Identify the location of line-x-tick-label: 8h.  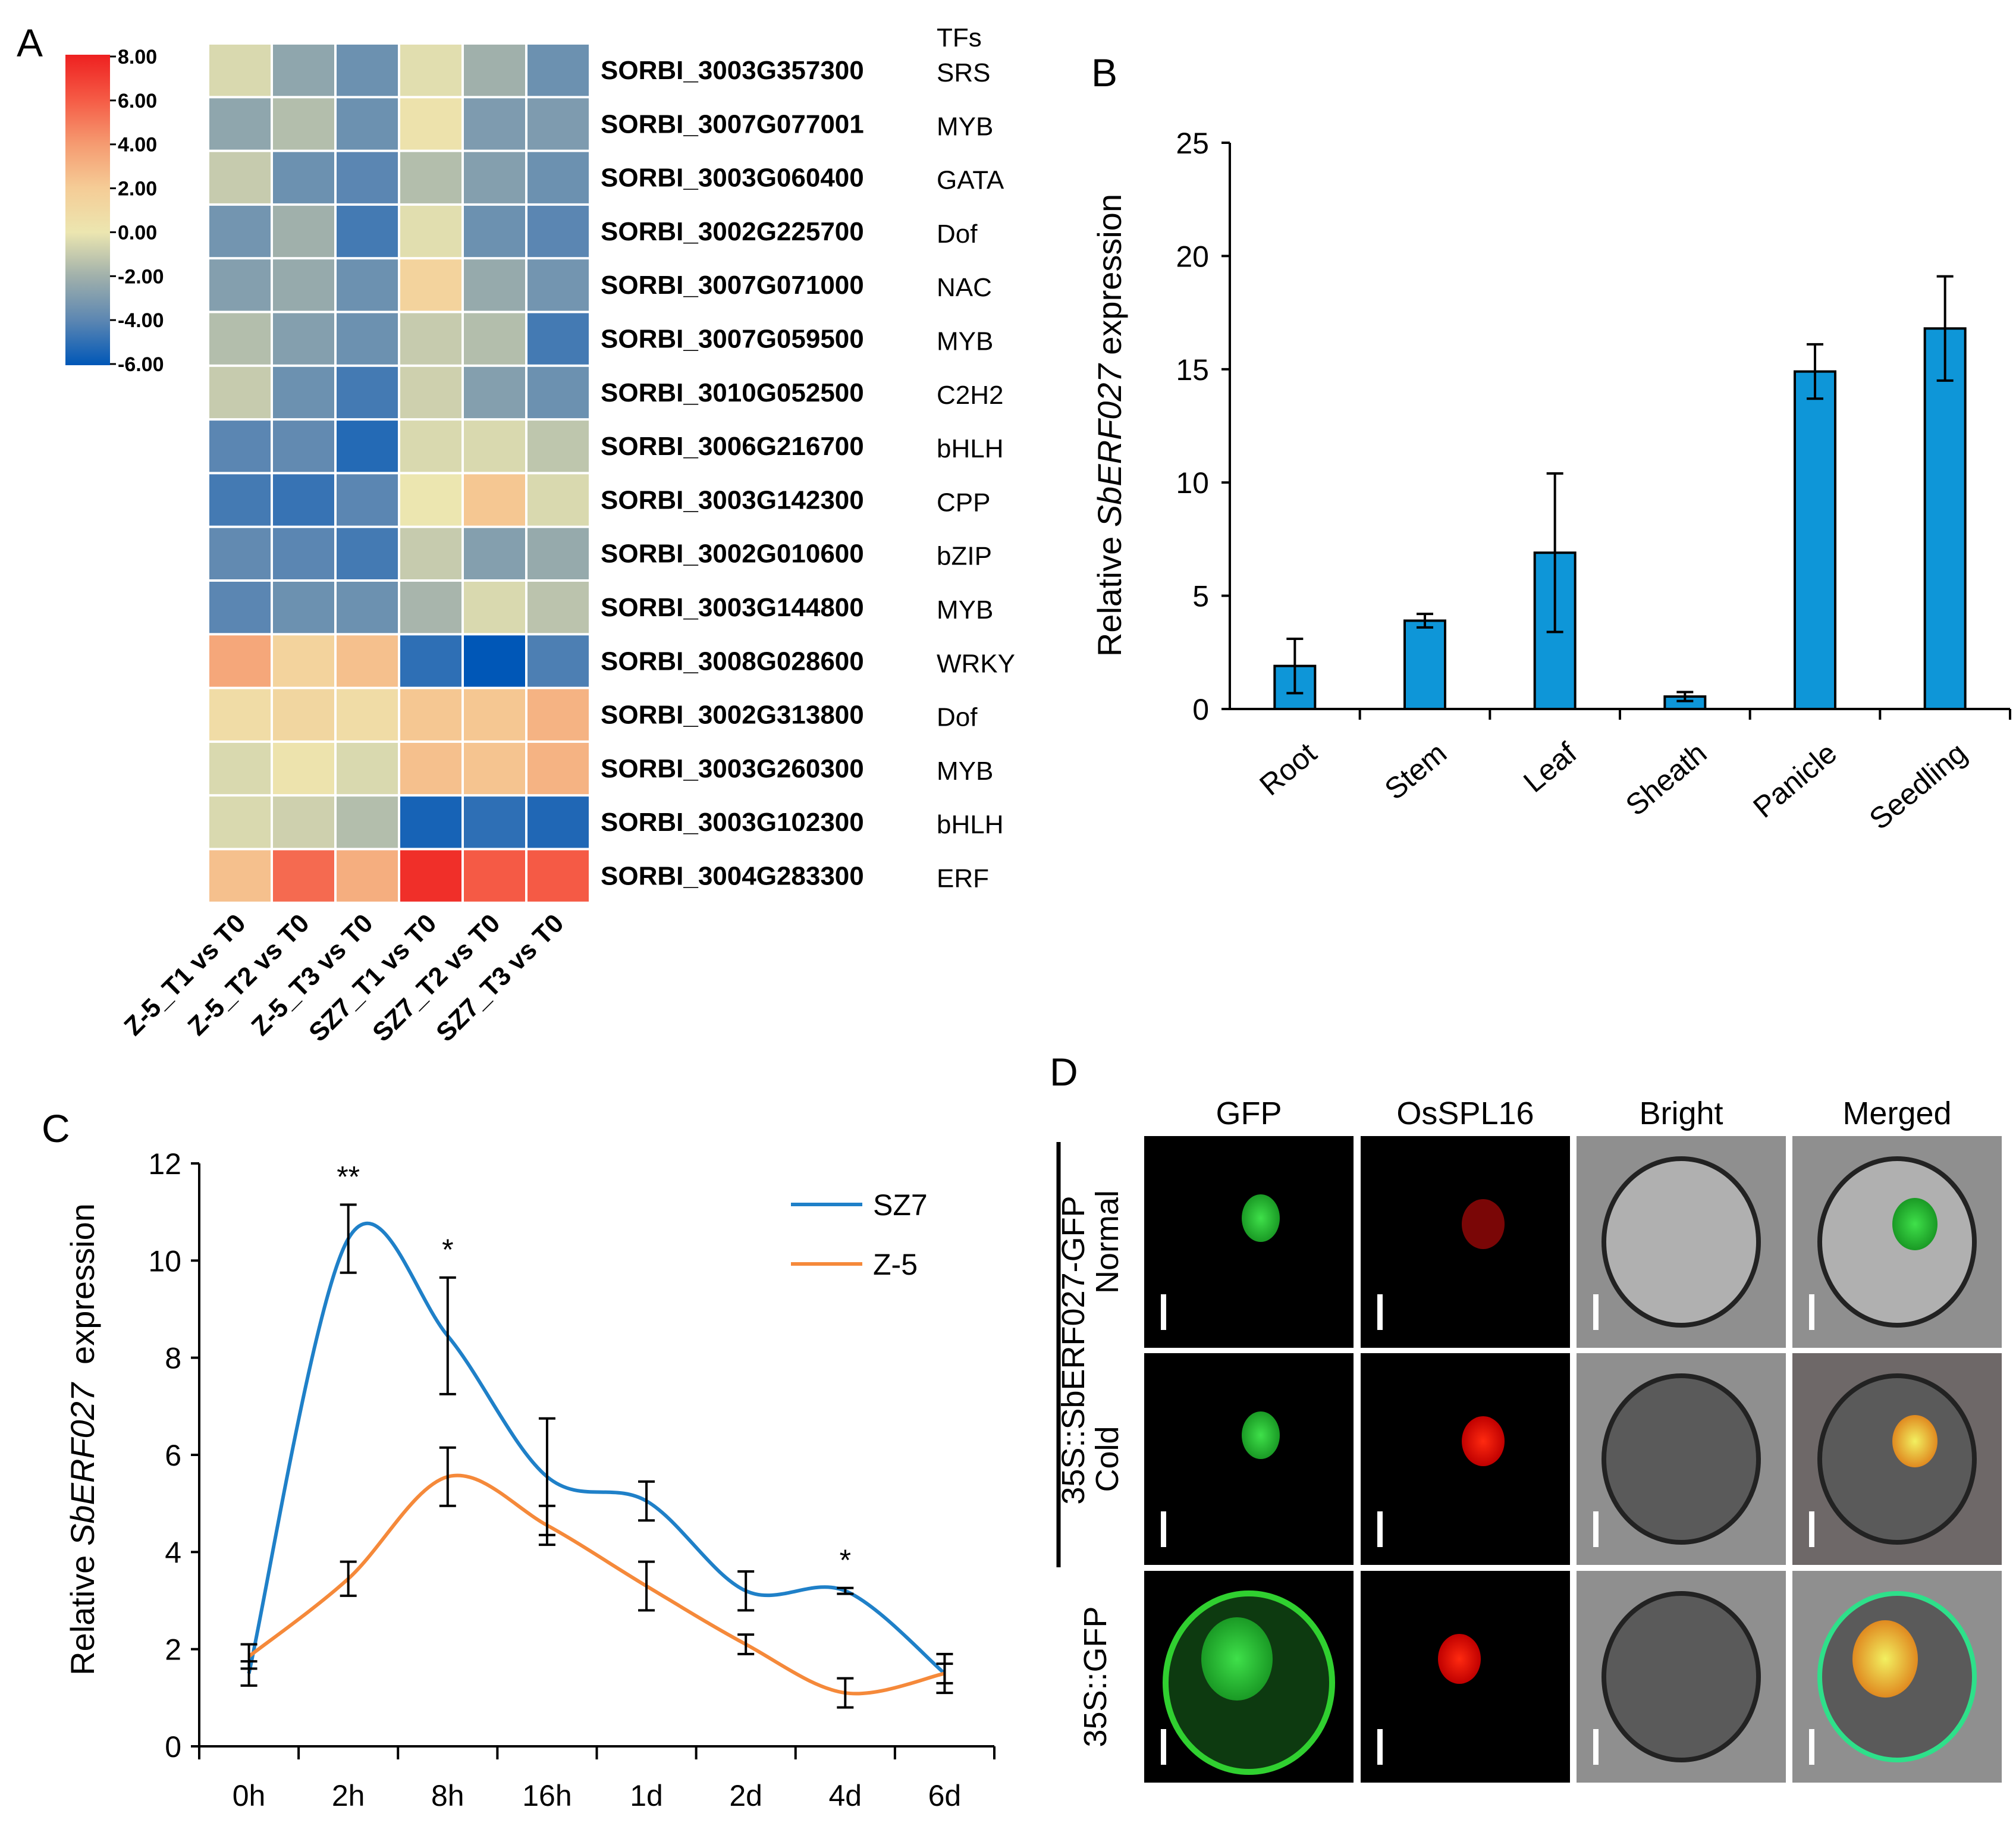
(447, 1796).